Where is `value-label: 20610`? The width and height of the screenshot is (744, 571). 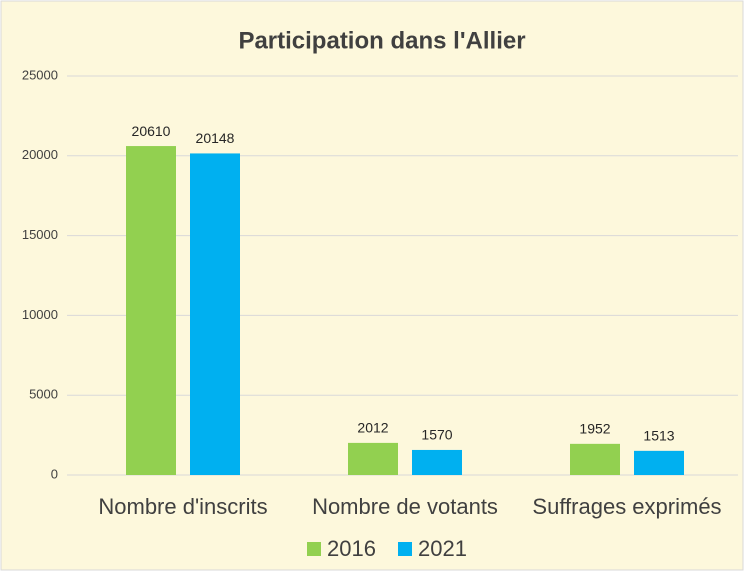
value-label: 20610 is located at coordinates (151, 131).